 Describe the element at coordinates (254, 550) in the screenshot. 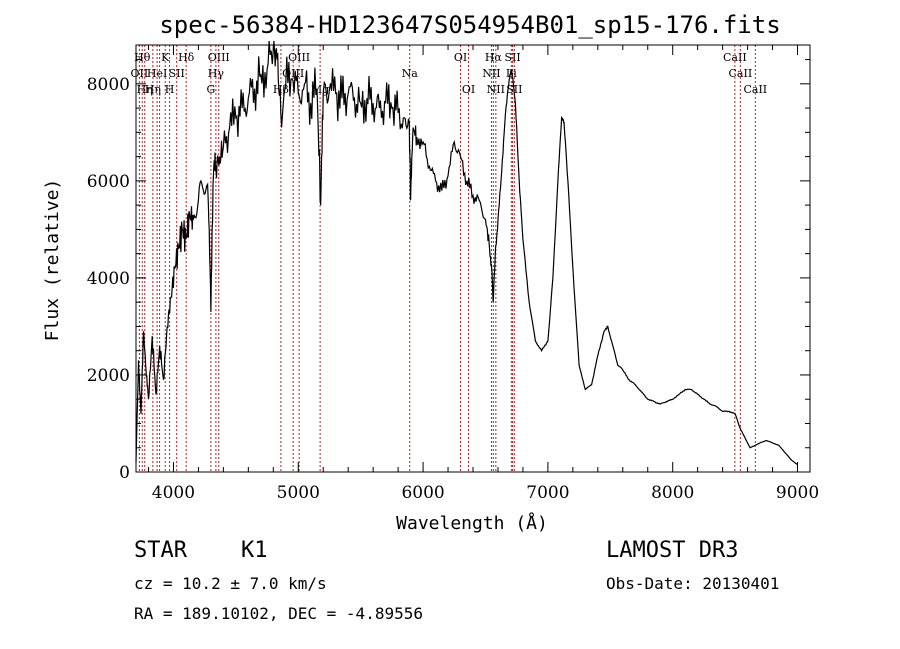

I see `object-subclass-label: K1` at that location.